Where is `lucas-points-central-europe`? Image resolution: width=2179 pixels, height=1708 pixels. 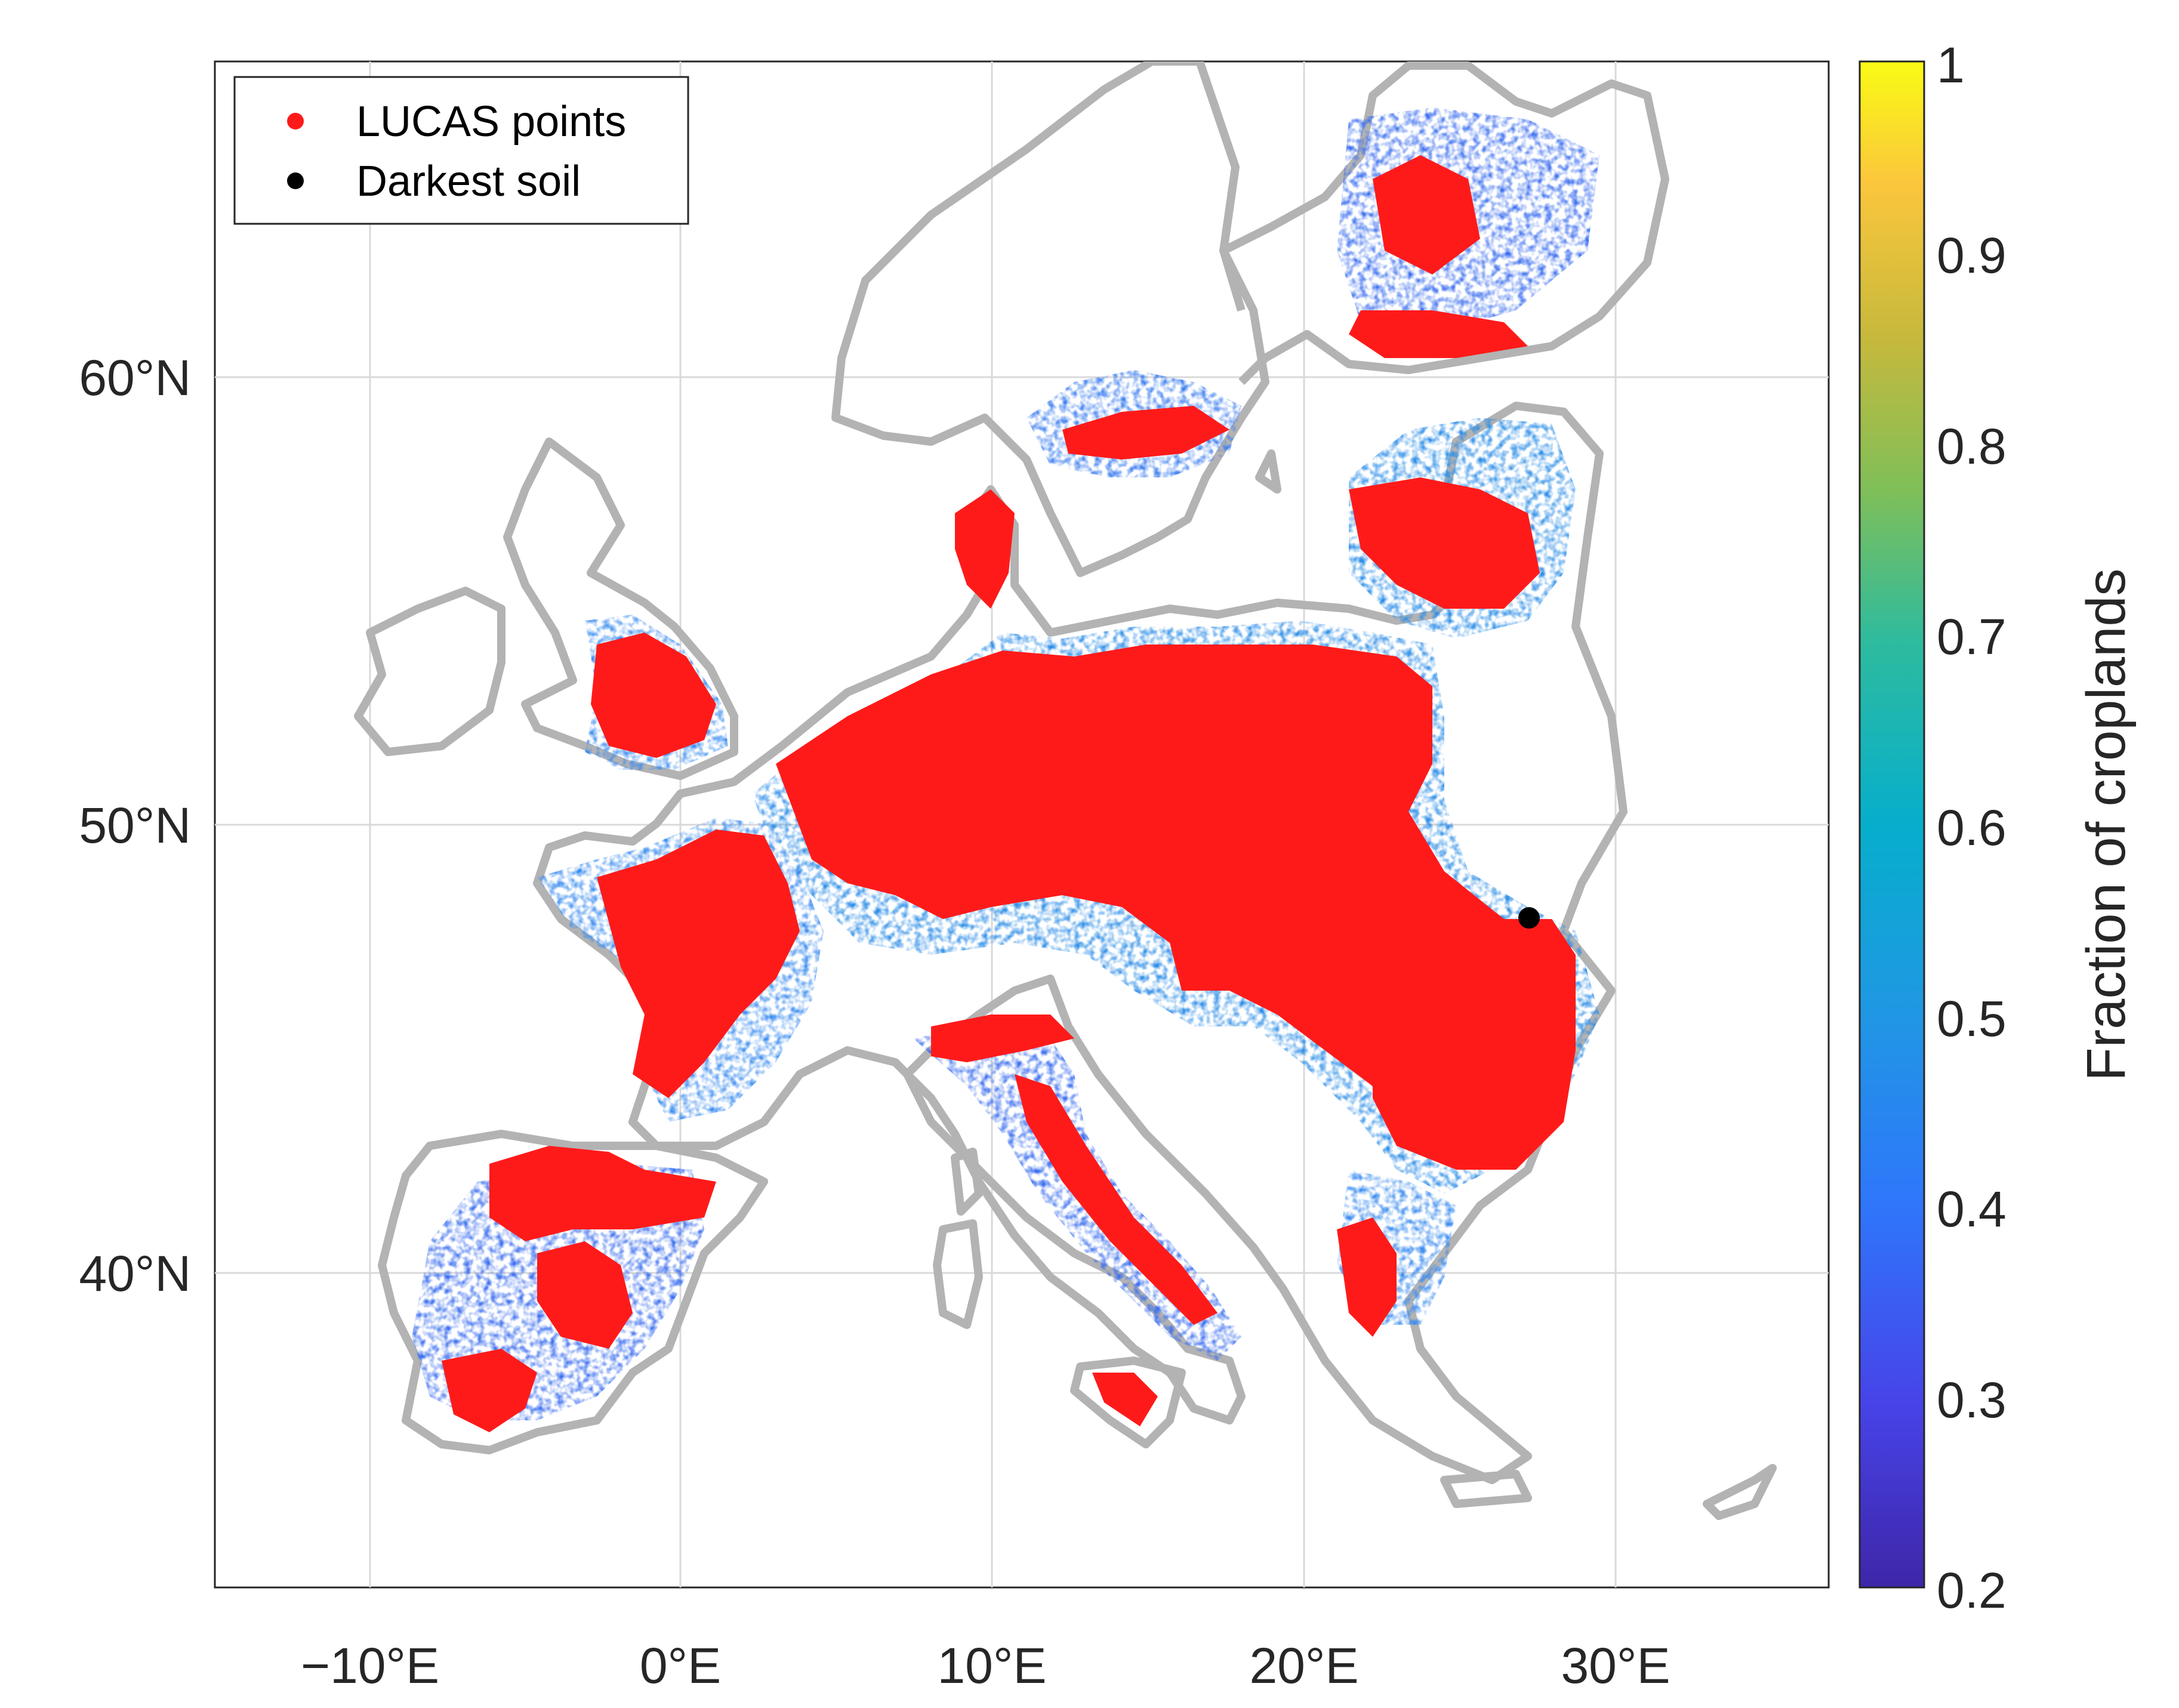
lucas-points-central-europe is located at coordinates (1176, 895).